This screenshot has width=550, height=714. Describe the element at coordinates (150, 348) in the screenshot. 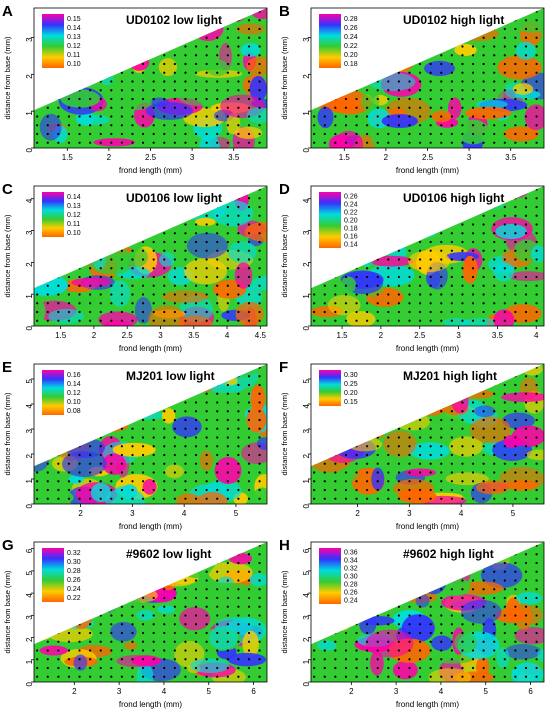

I see `x-axis-label: frond length (mm)` at that location.